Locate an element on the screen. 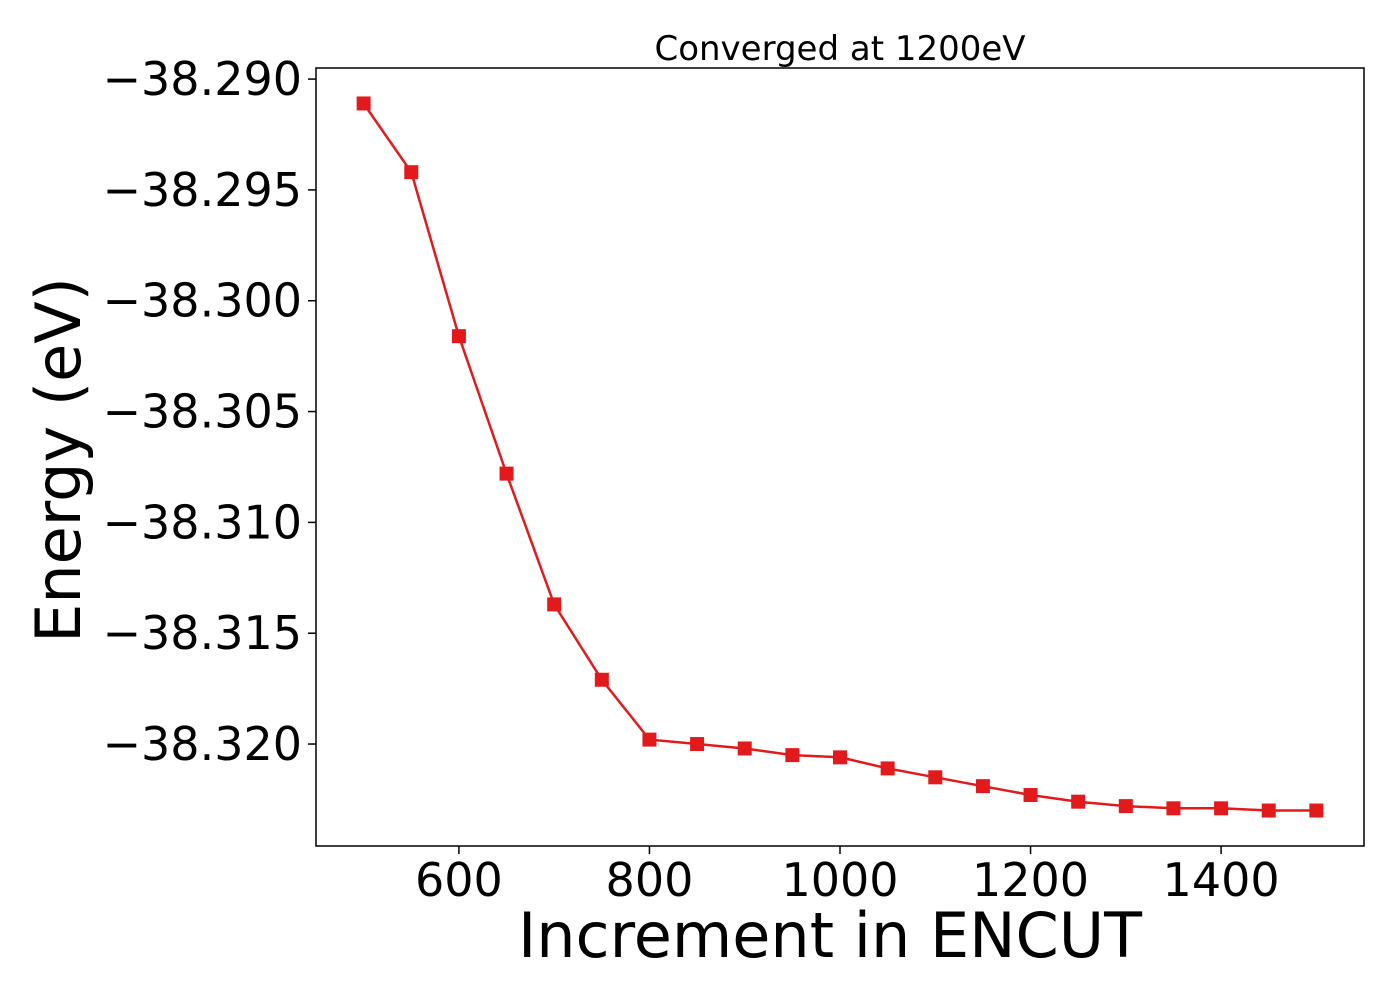  y-tick-label: −38.310 is located at coordinates (203, 522).